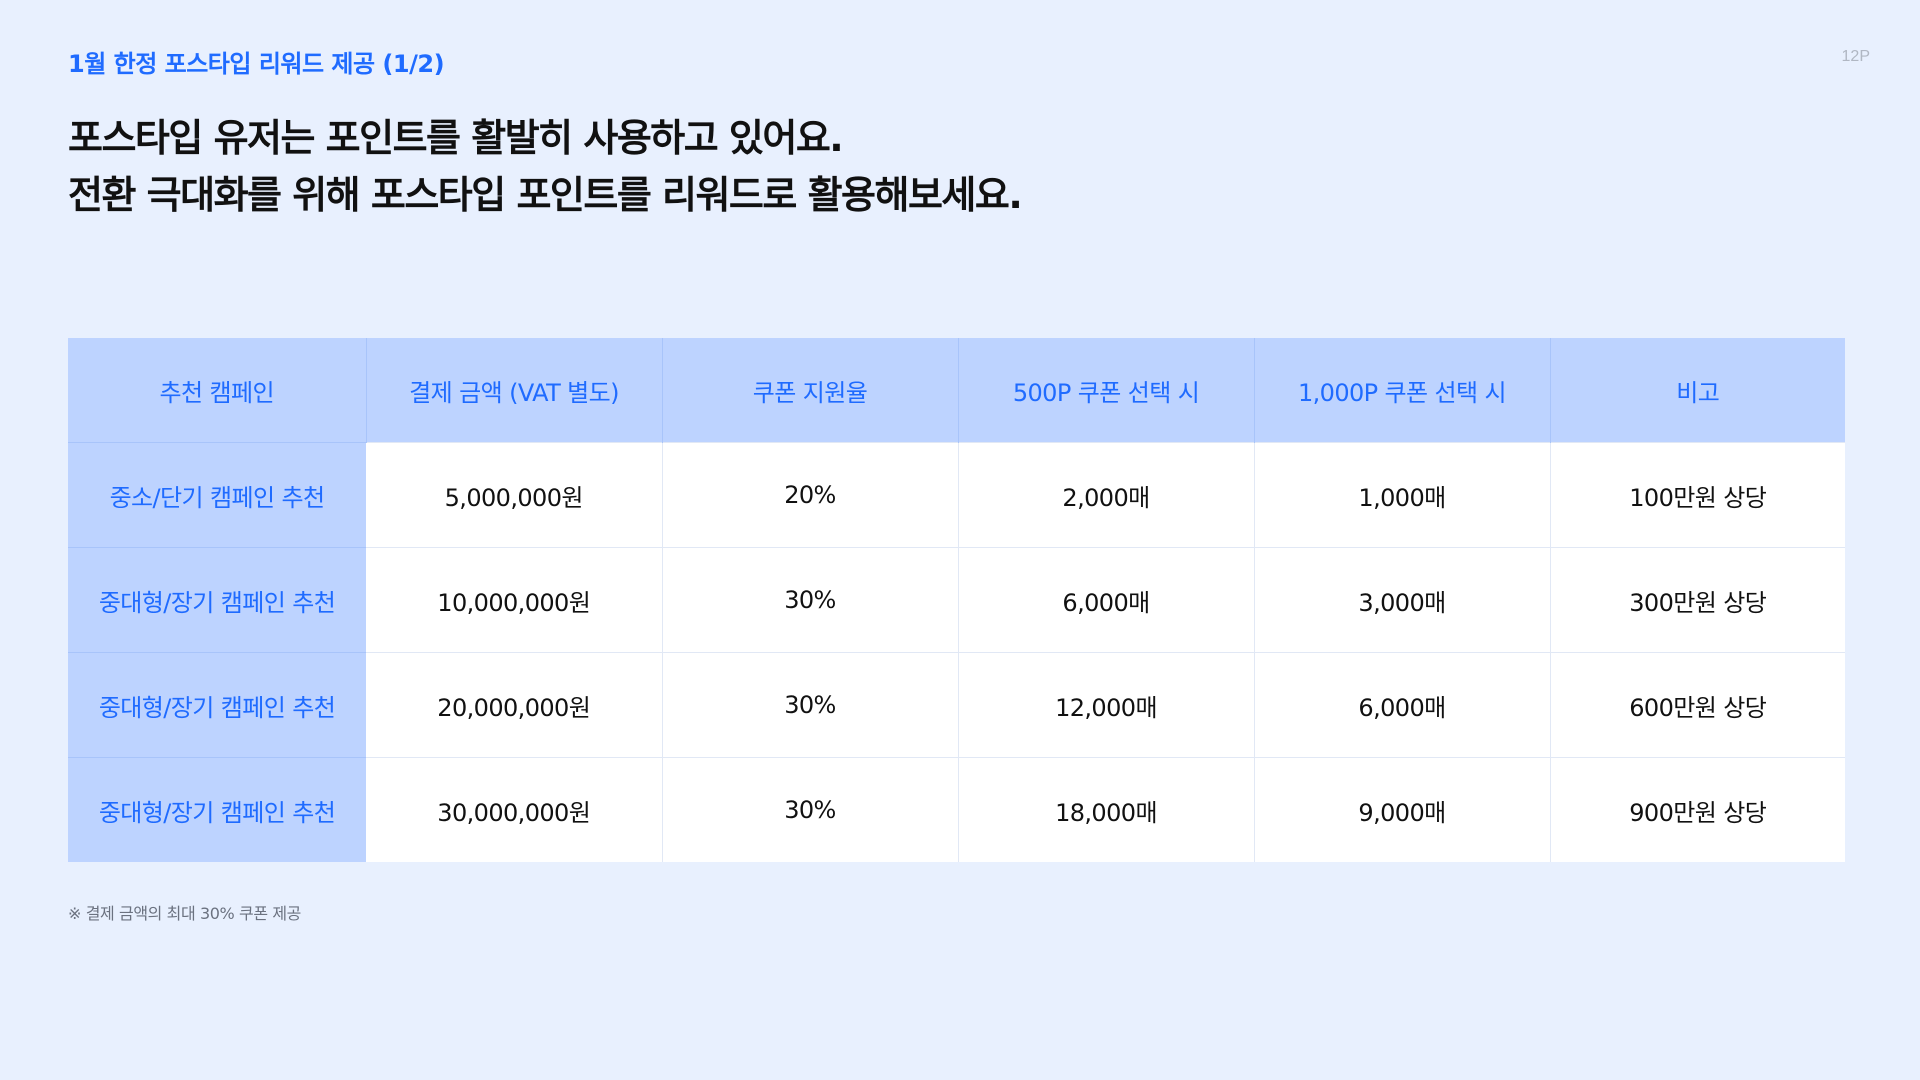  I want to click on cell-coupon-500: 6,000매, so click(1105, 600).